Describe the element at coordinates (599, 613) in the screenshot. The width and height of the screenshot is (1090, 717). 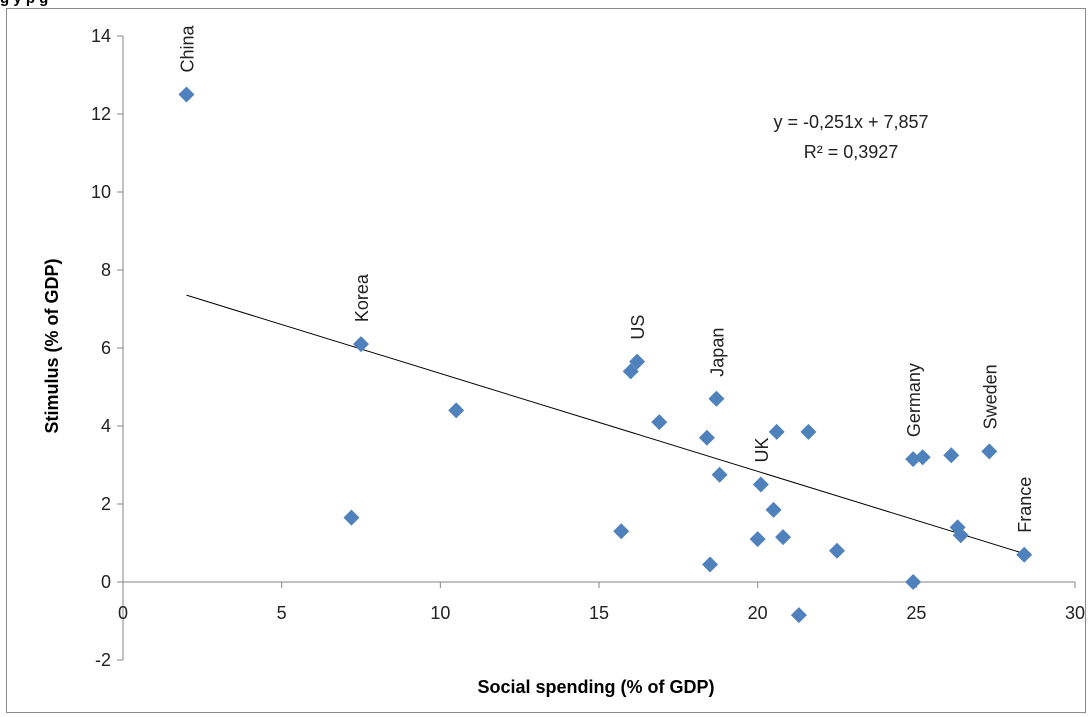
I see `x-tick-label: 15` at that location.